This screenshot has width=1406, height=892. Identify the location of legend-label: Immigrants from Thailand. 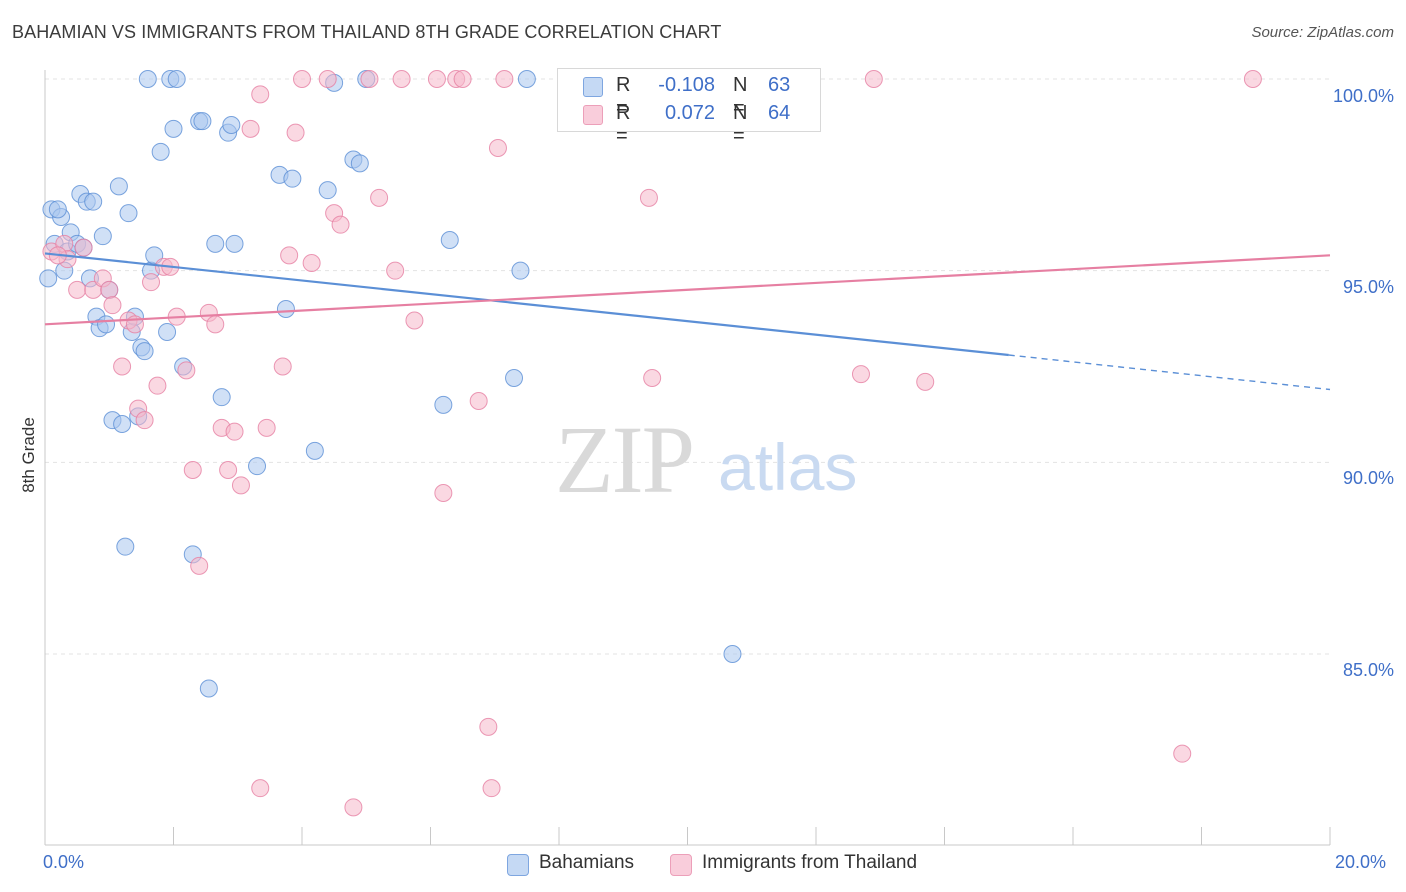
(810, 862).